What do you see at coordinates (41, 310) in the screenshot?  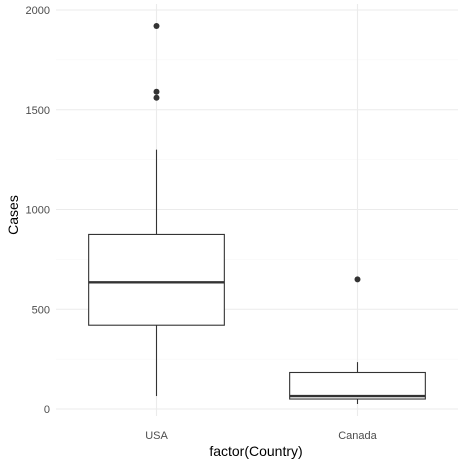 I see `y-tick-label: 500` at bounding box center [41, 310].